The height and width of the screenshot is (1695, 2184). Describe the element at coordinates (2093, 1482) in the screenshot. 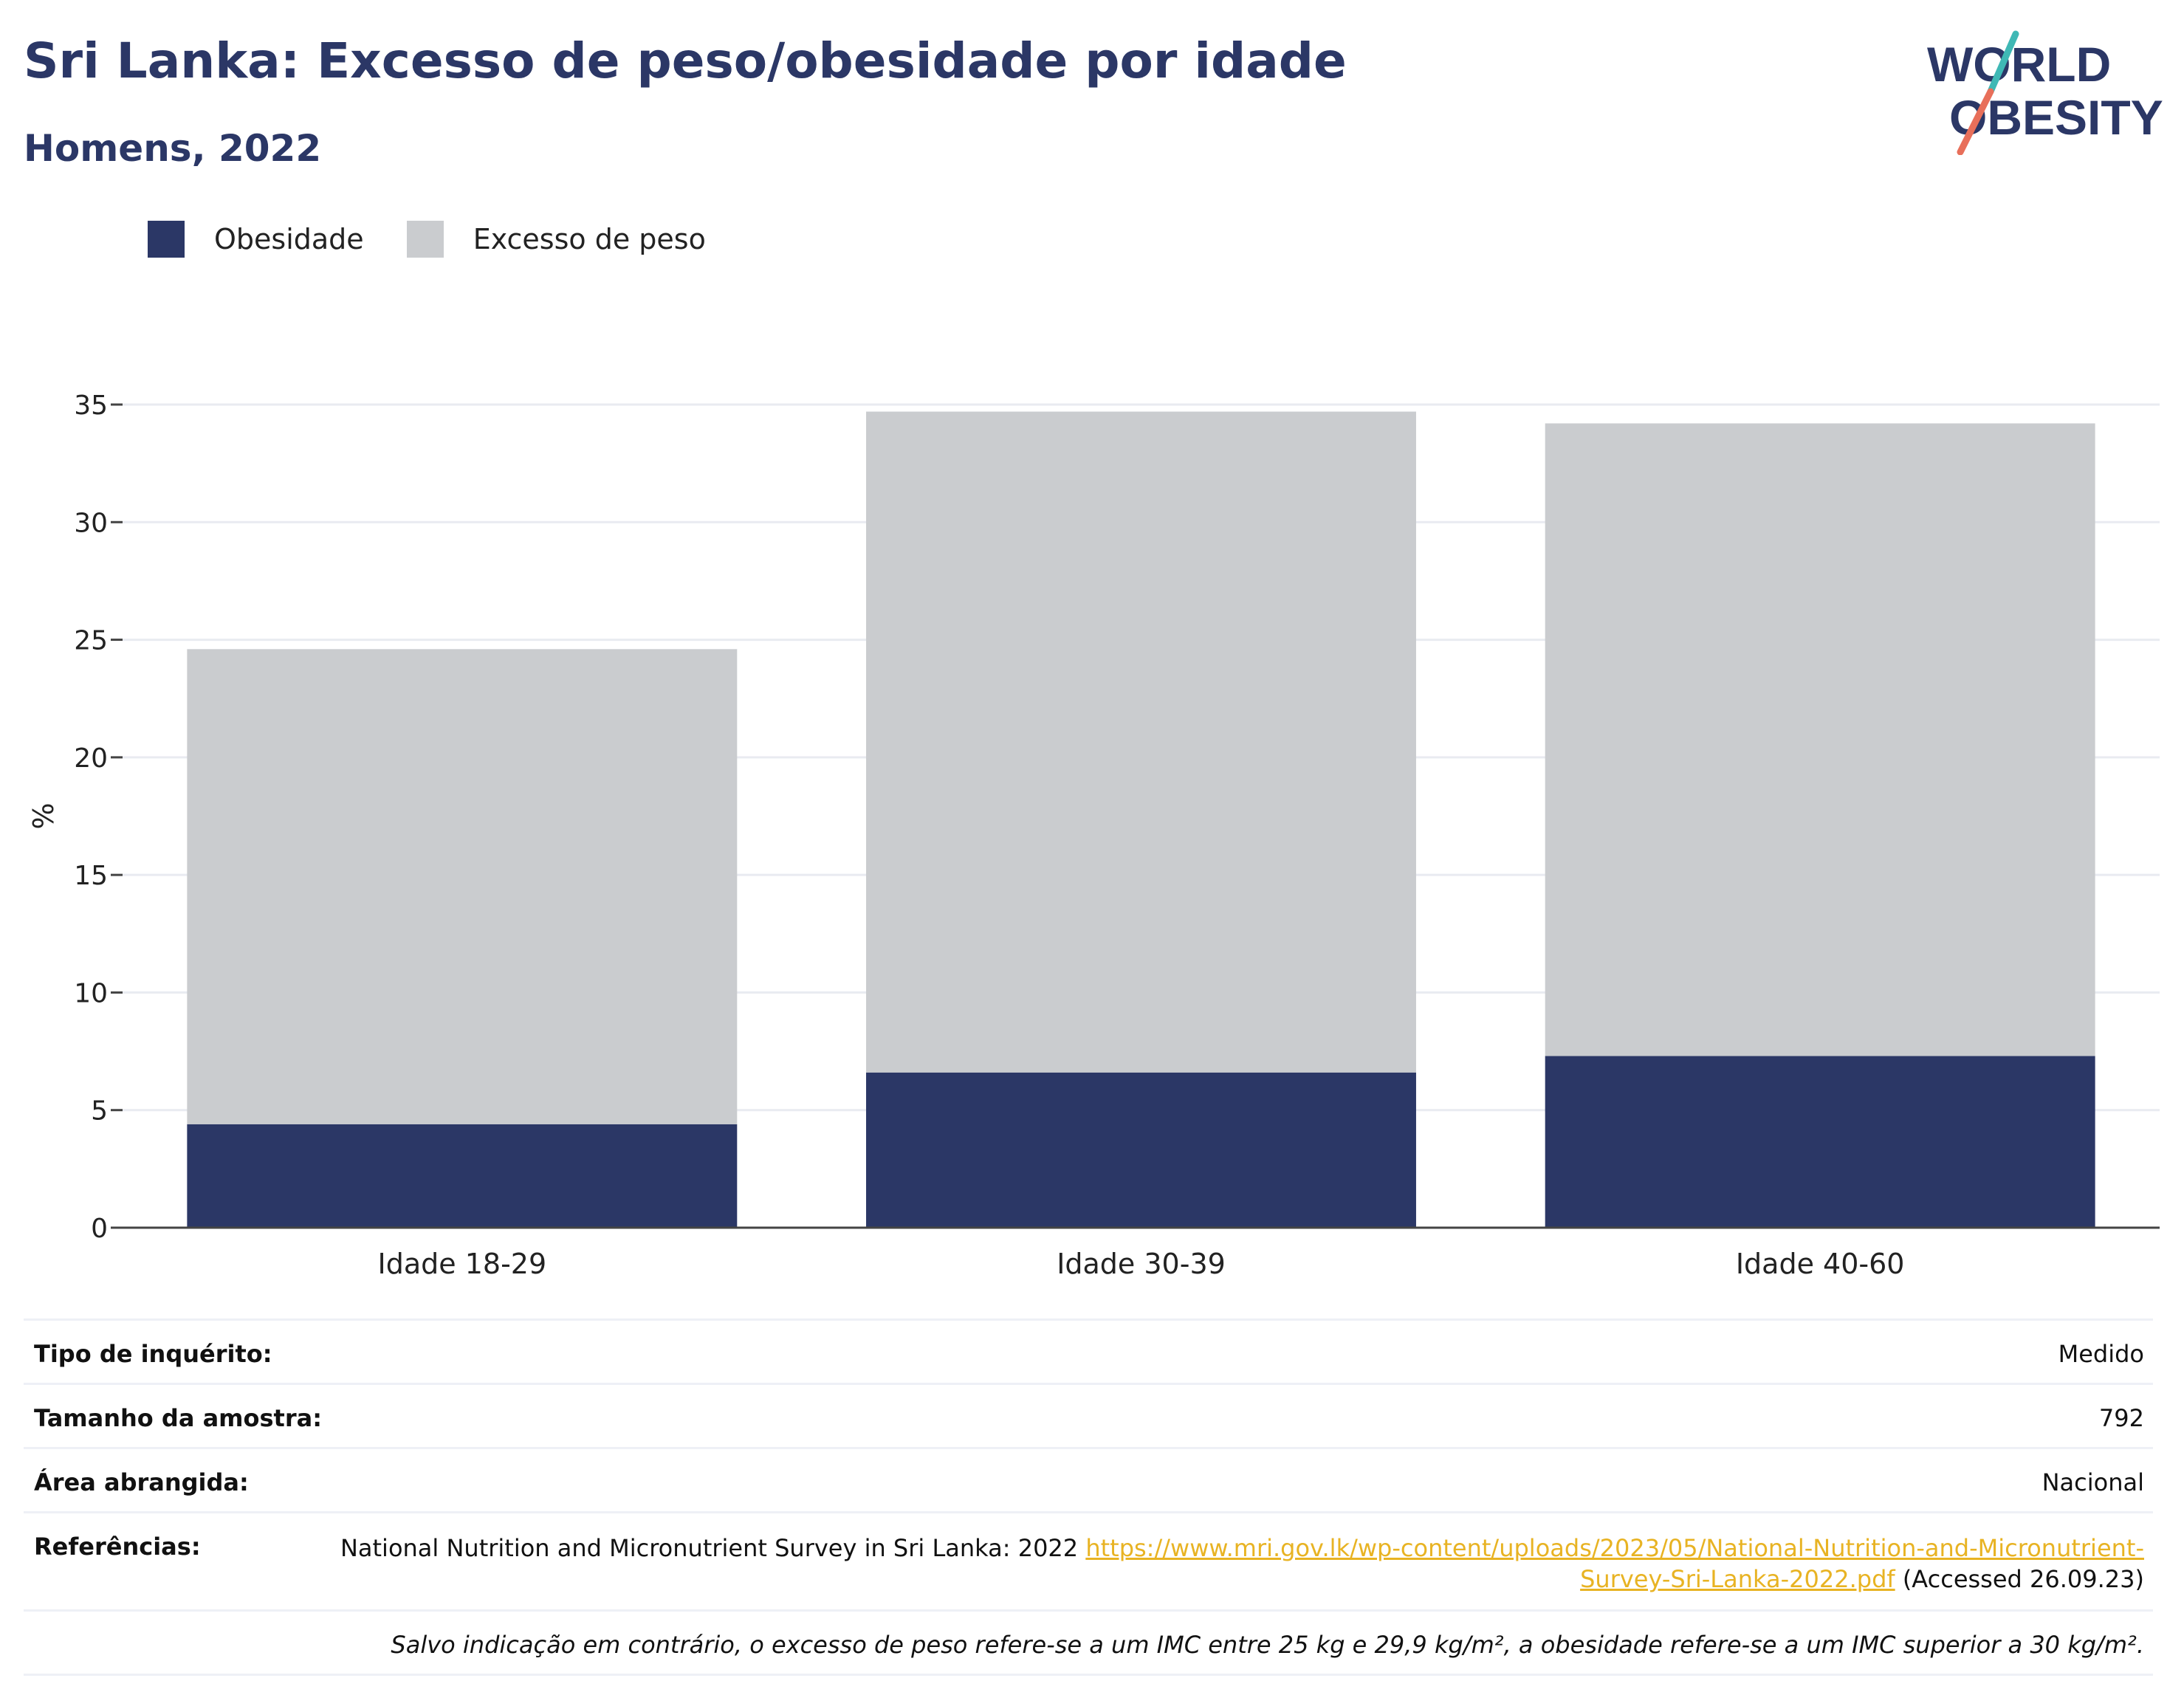

I see `area-value: Nacional` at that location.